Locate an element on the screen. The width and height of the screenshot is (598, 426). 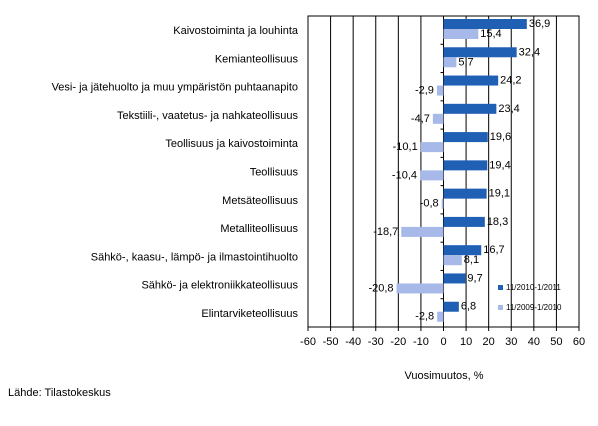
x-tick-label: 40 is located at coordinates (534, 342).